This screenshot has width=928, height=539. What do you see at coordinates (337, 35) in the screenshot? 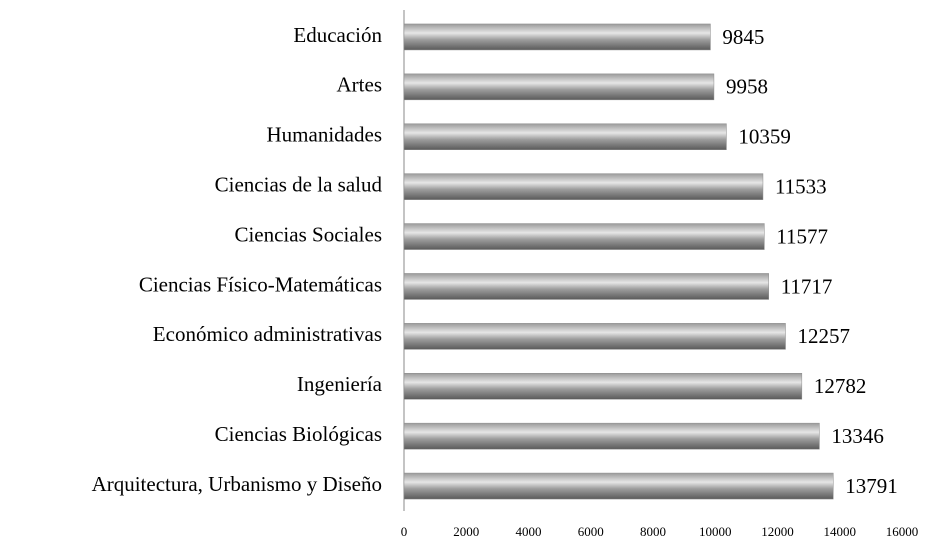
I see `y-tick-label: Educación` at bounding box center [337, 35].